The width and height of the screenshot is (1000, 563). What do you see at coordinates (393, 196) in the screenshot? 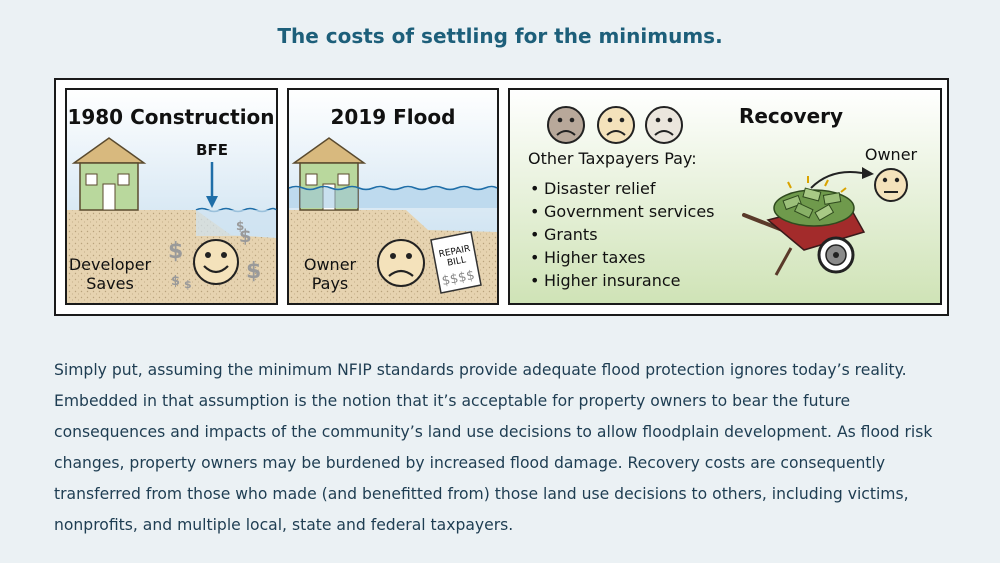
I see `panel-flood: 2019 Flood REPAIR BILL $$$$ Owner` at bounding box center [393, 196].